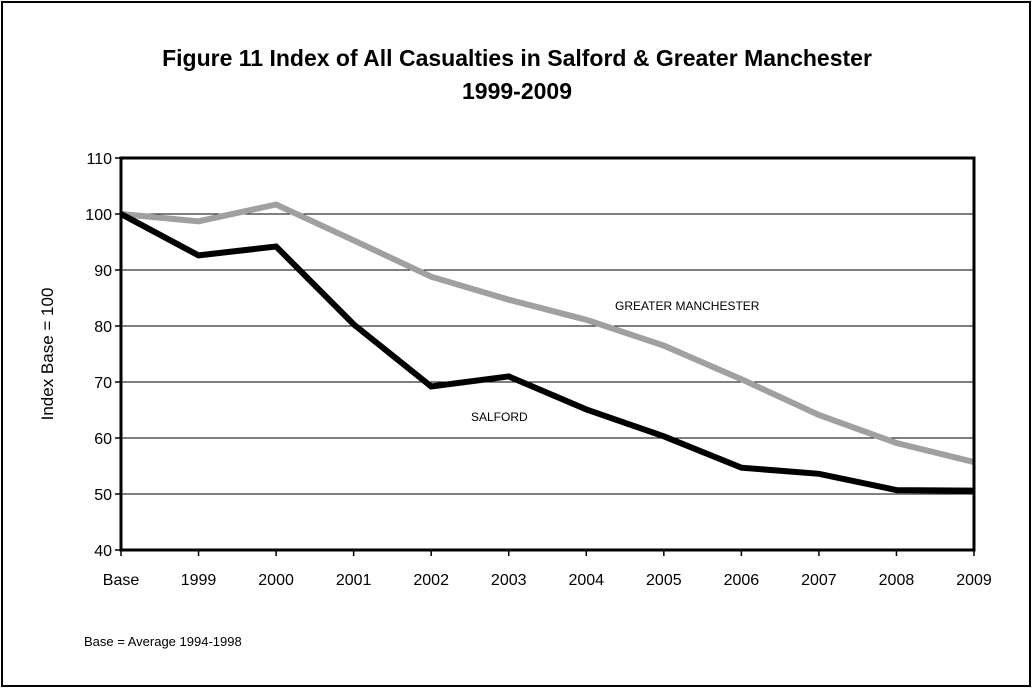  What do you see at coordinates (819, 580) in the screenshot?
I see `x-tick-label-2007: 2007` at bounding box center [819, 580].